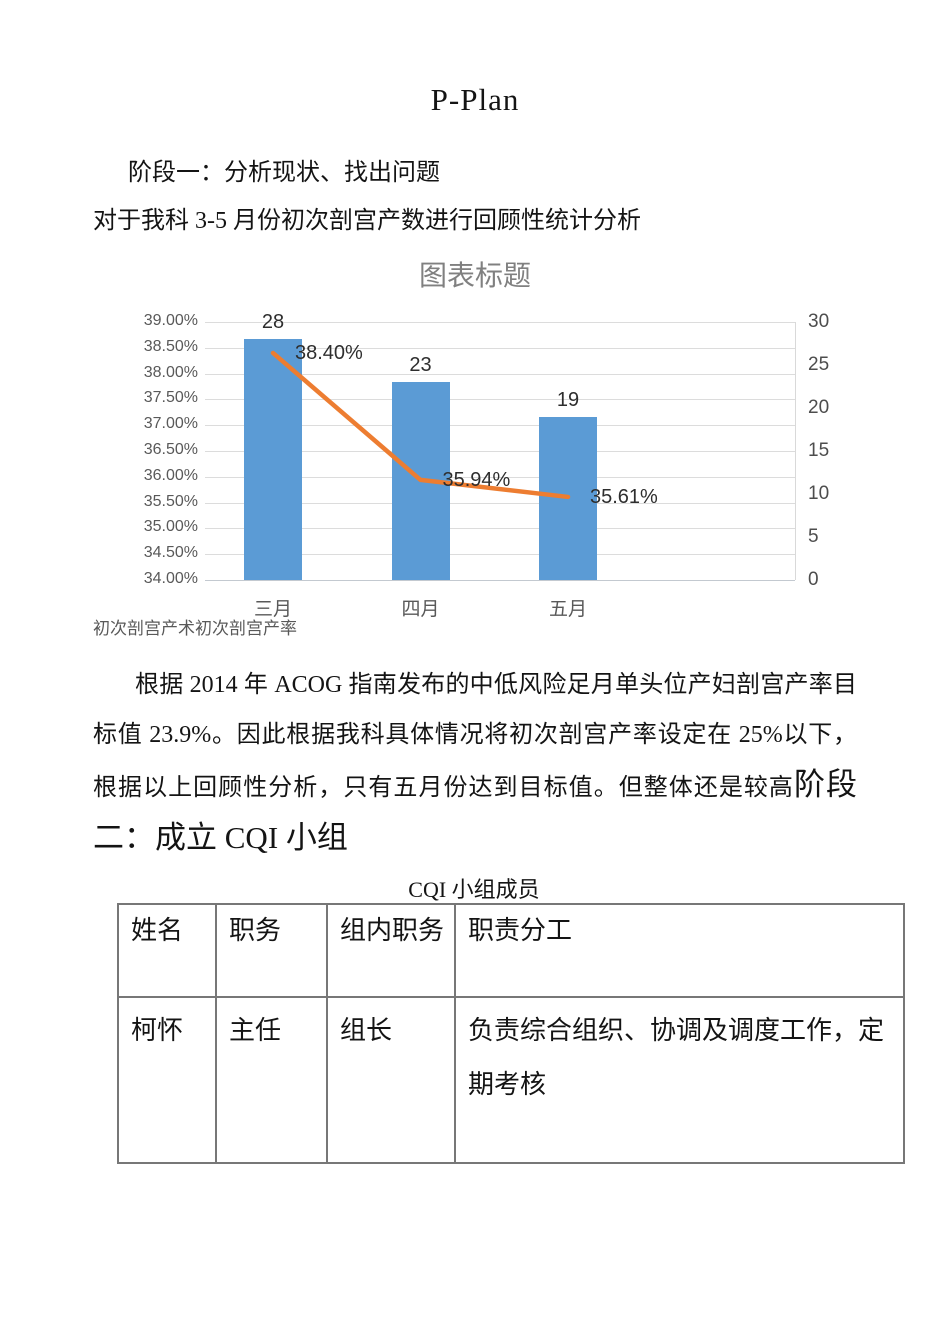 This screenshot has height=1344, width=950. I want to click on cell-duty: 负责综合组织、协调及调度工作，定期考核, so click(679, 1080).